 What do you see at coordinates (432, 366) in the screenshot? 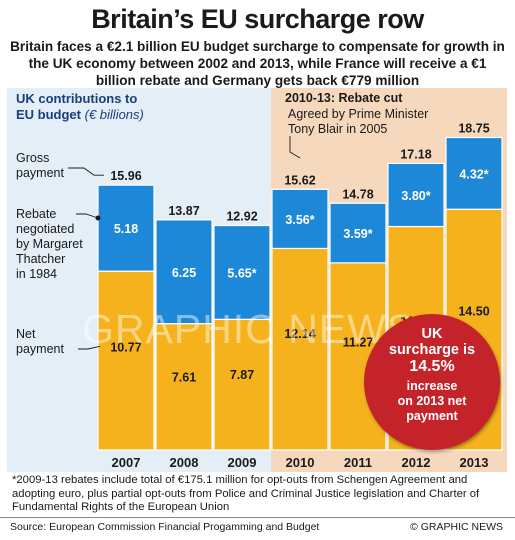
I see `callout-percent: 14.5%` at bounding box center [432, 366].